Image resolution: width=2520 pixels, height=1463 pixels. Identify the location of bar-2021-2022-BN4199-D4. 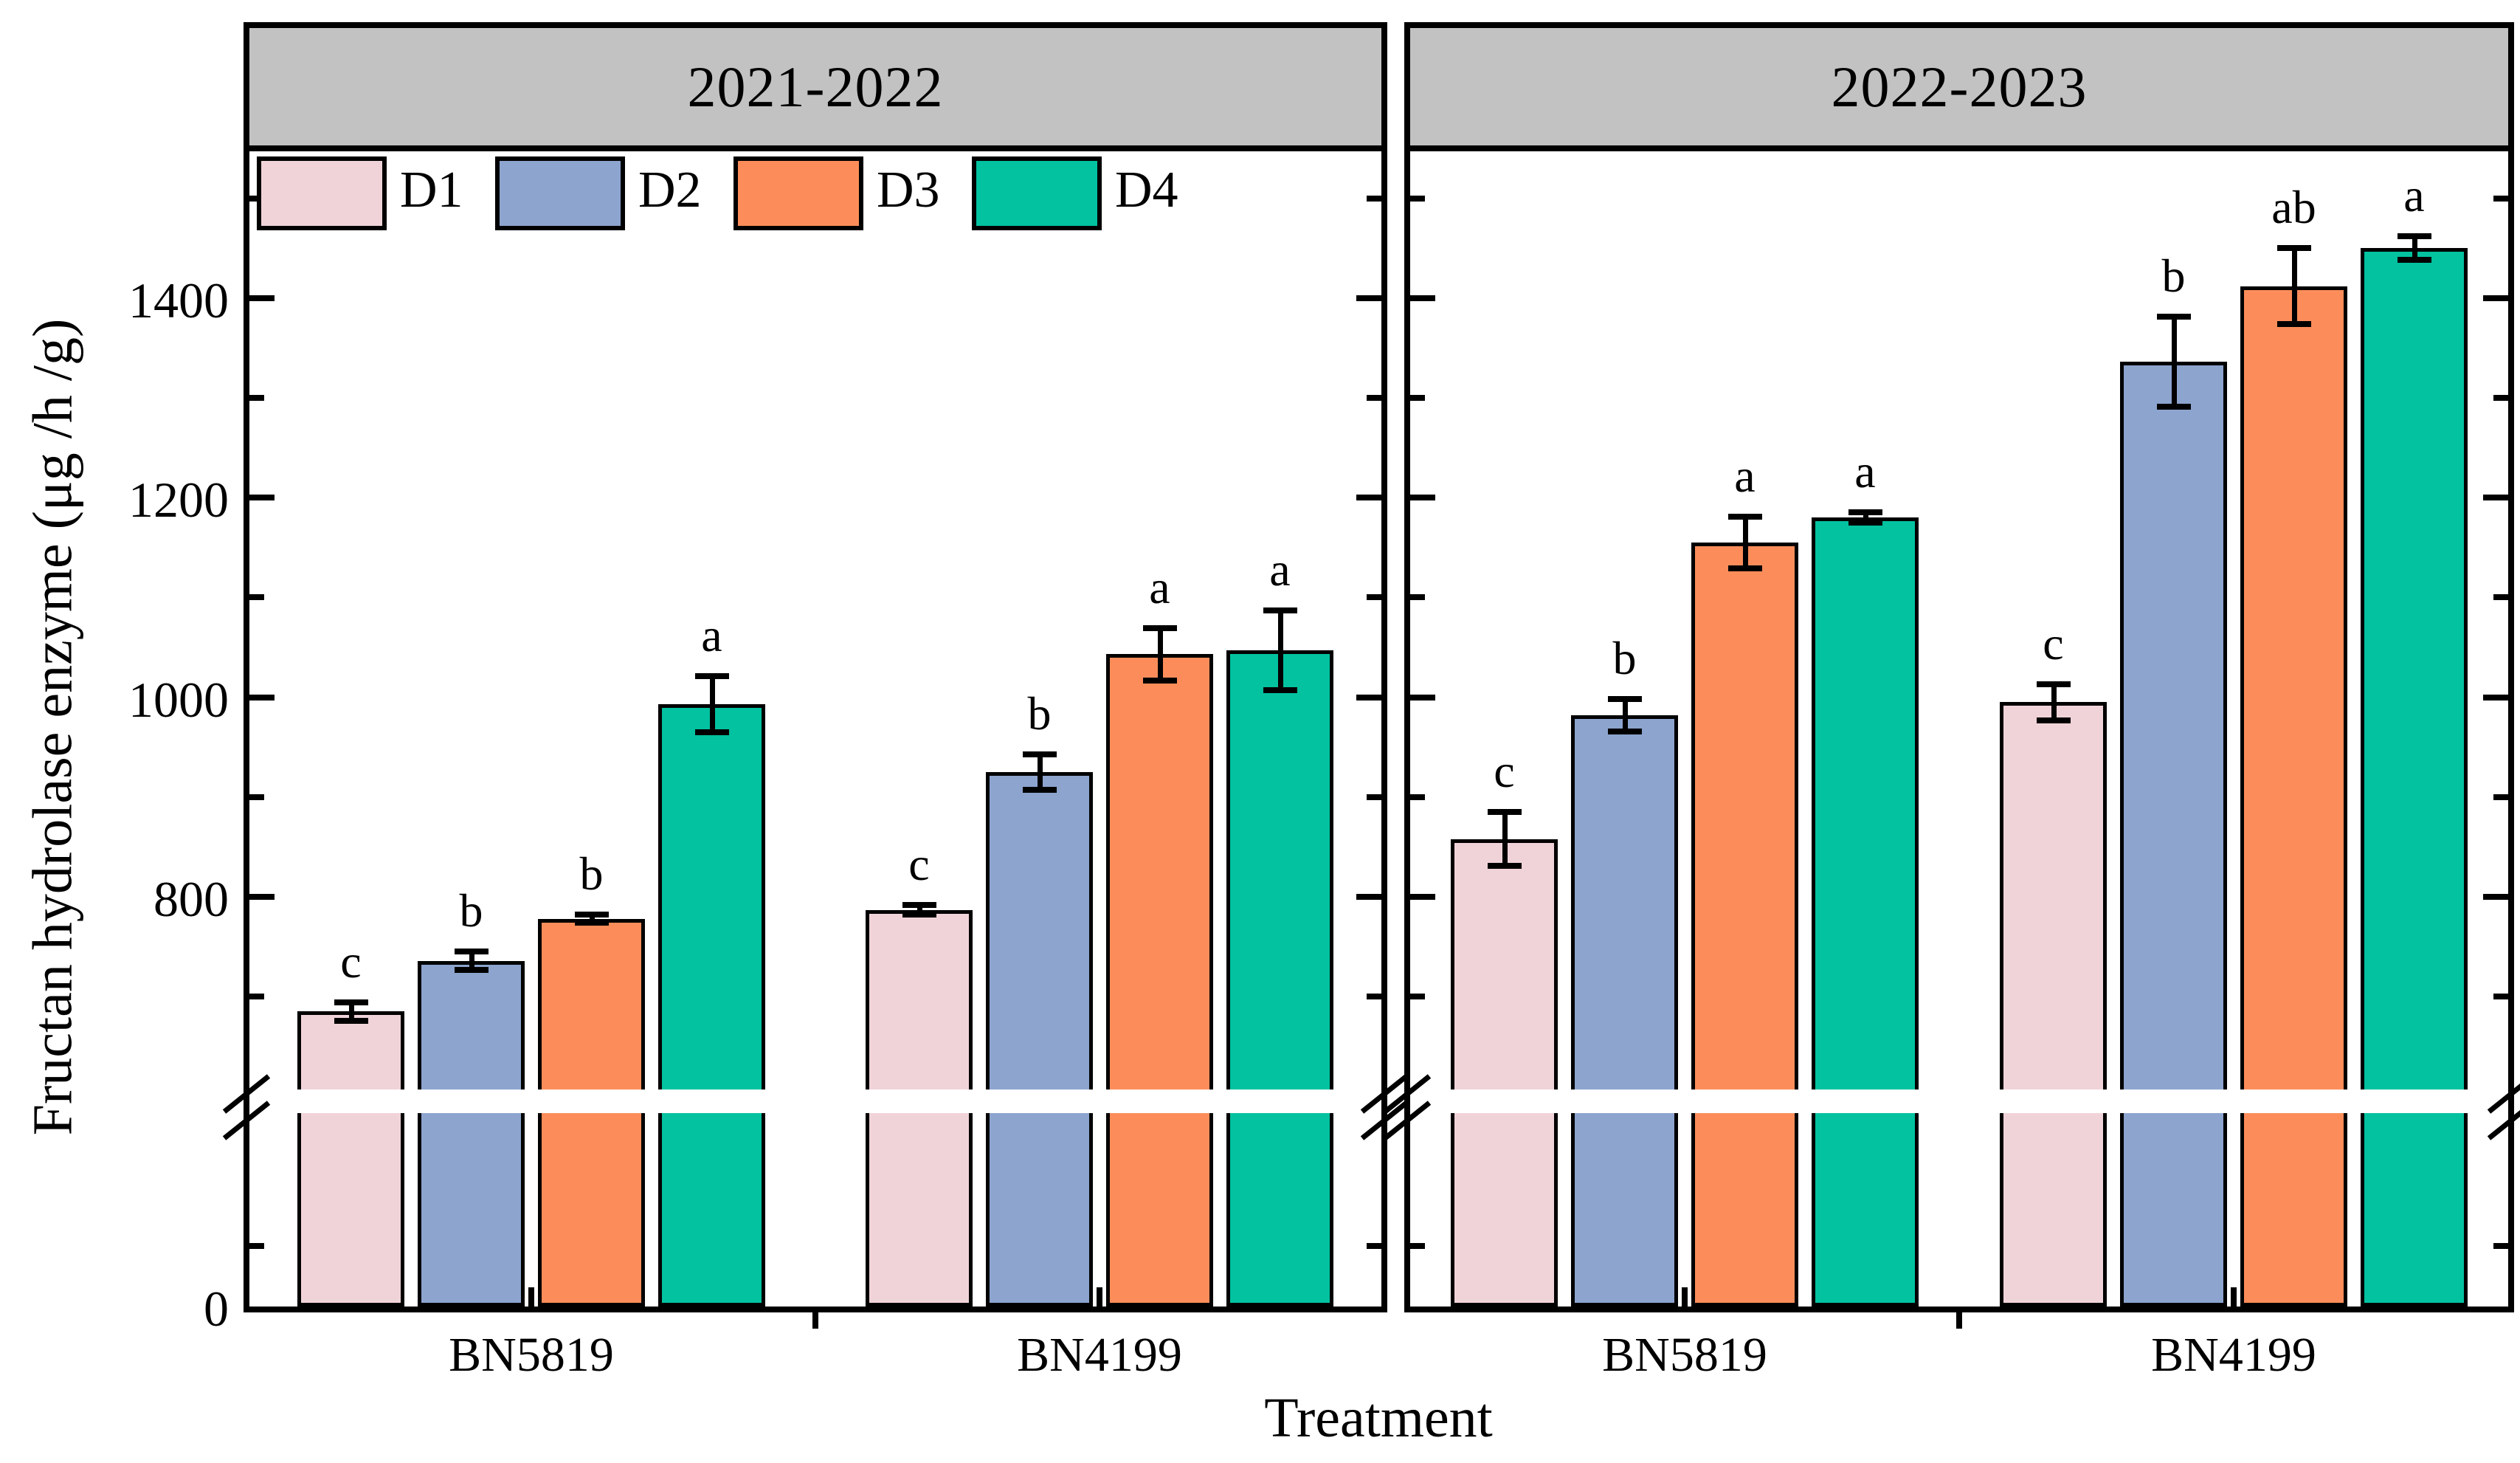
(1280, 978).